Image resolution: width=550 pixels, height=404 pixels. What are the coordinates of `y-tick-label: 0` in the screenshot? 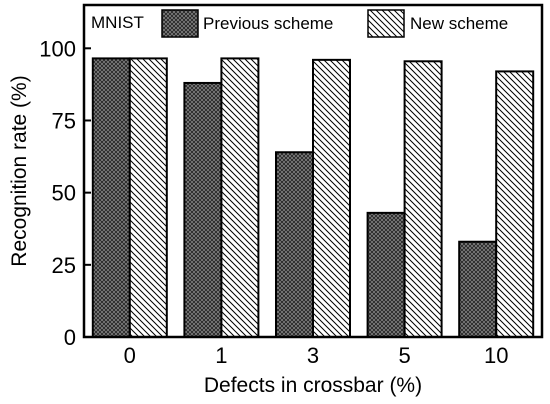 It's located at (70, 337).